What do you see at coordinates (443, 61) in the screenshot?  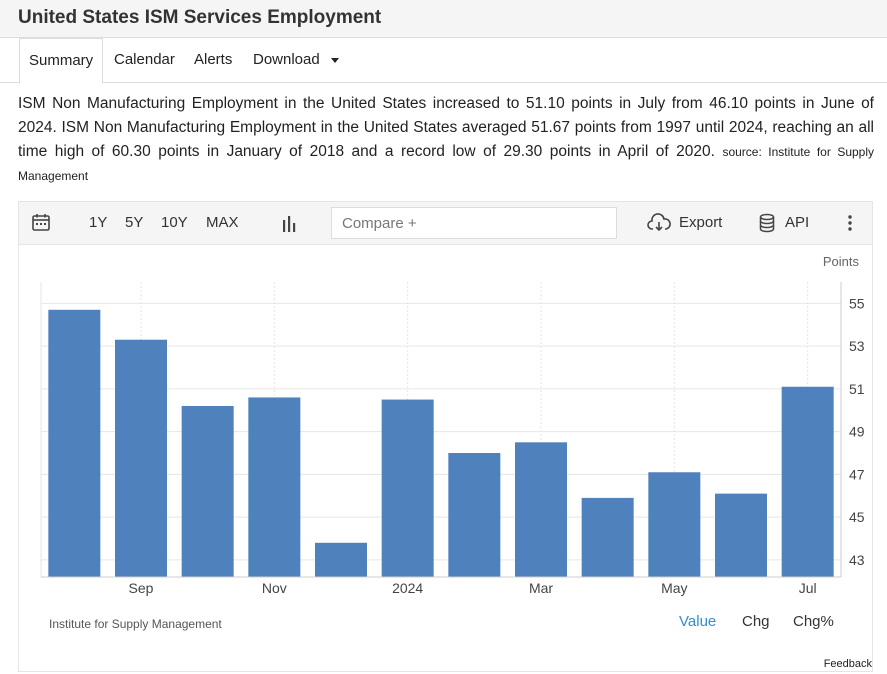 I see `tab-bar: Summary Calendar Alerts Download` at bounding box center [443, 61].